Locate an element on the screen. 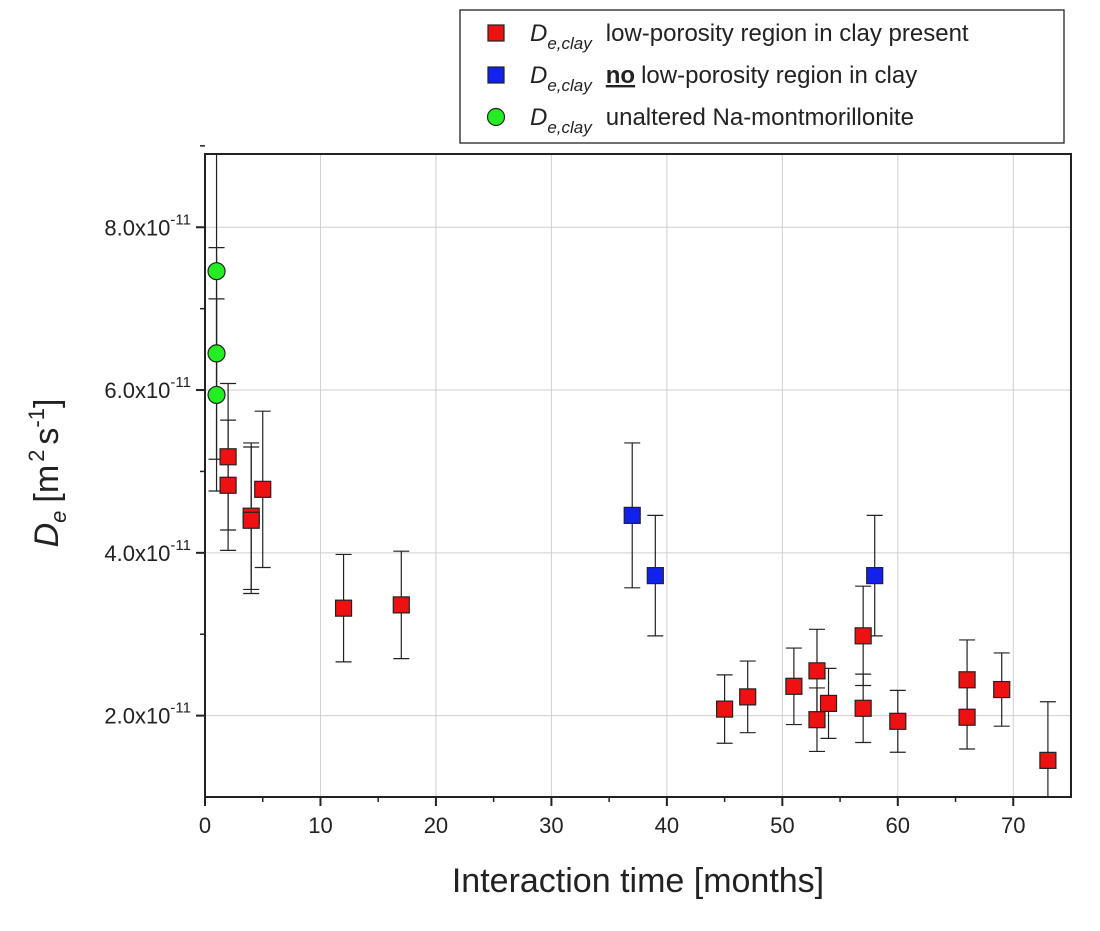 This screenshot has height=931, width=1100. y-axis-unit-exp2: -1 is located at coordinates (36, 418).